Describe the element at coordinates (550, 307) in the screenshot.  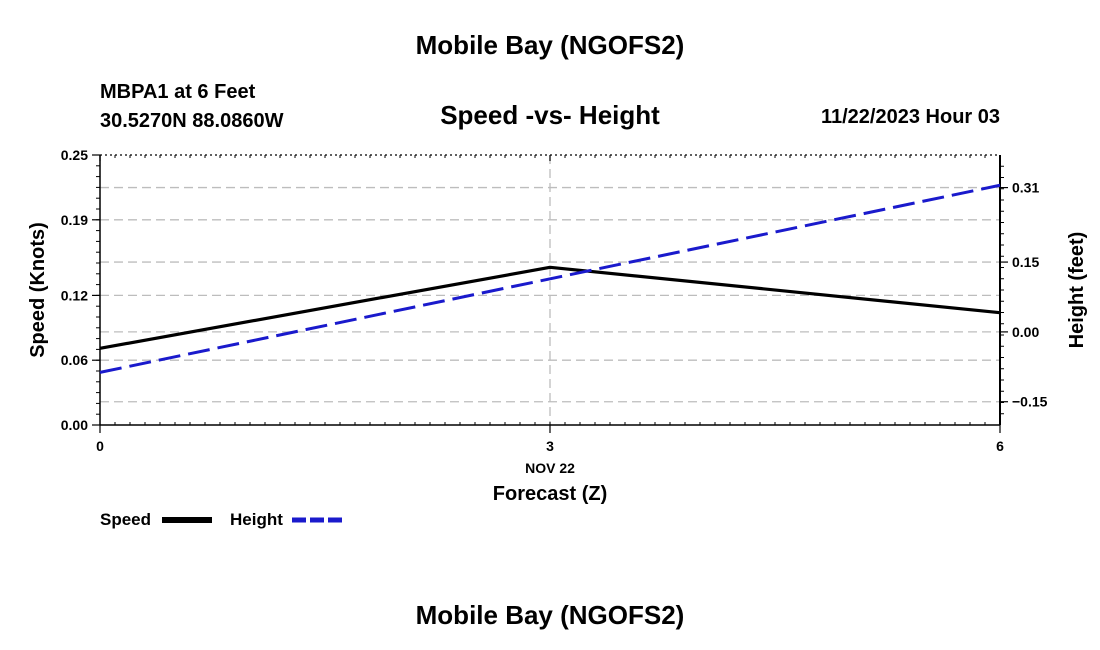
I see `series-line-speed` at that location.